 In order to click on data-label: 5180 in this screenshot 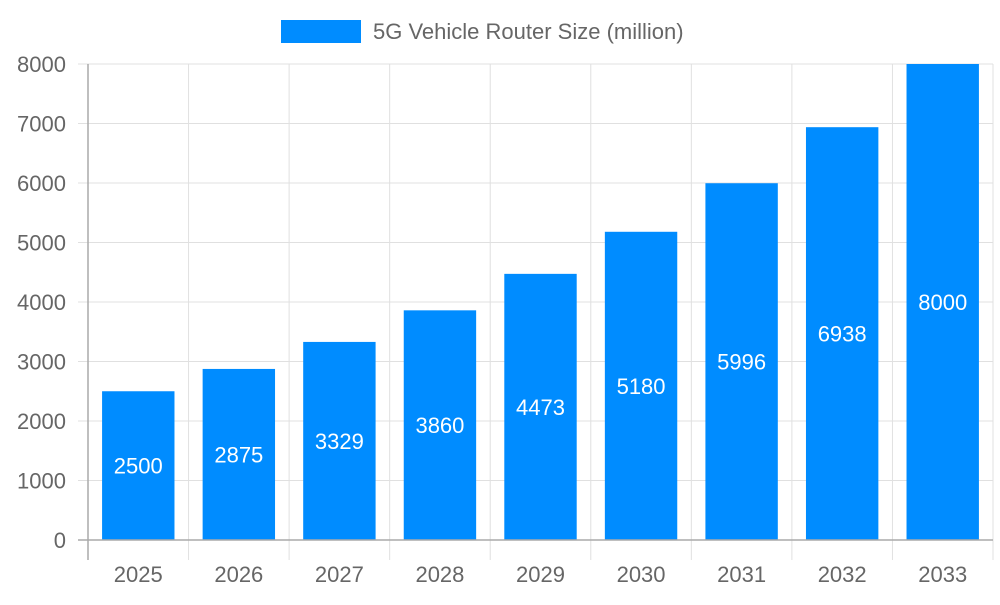, I will do `click(641, 386)`.